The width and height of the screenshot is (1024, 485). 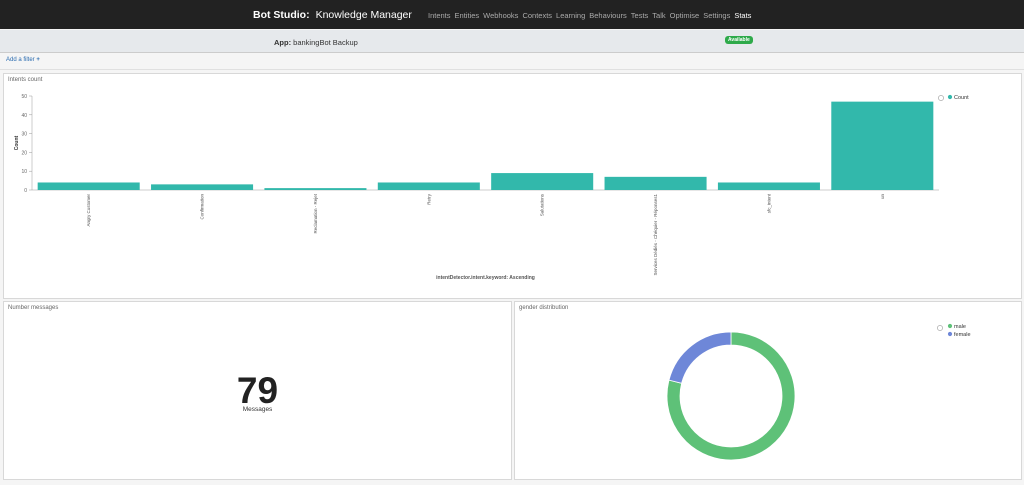 What do you see at coordinates (739, 40) in the screenshot?
I see `status-badge: Available` at bounding box center [739, 40].